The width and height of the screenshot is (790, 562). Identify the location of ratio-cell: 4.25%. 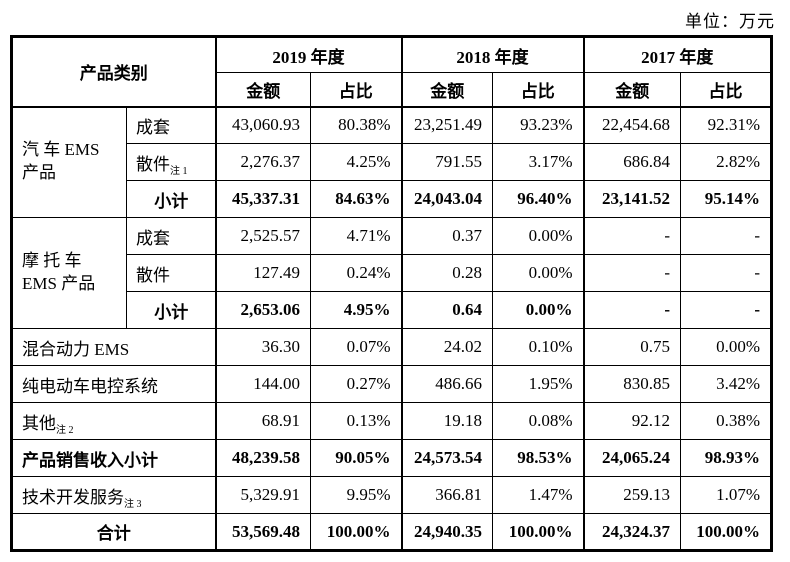
(356, 162).